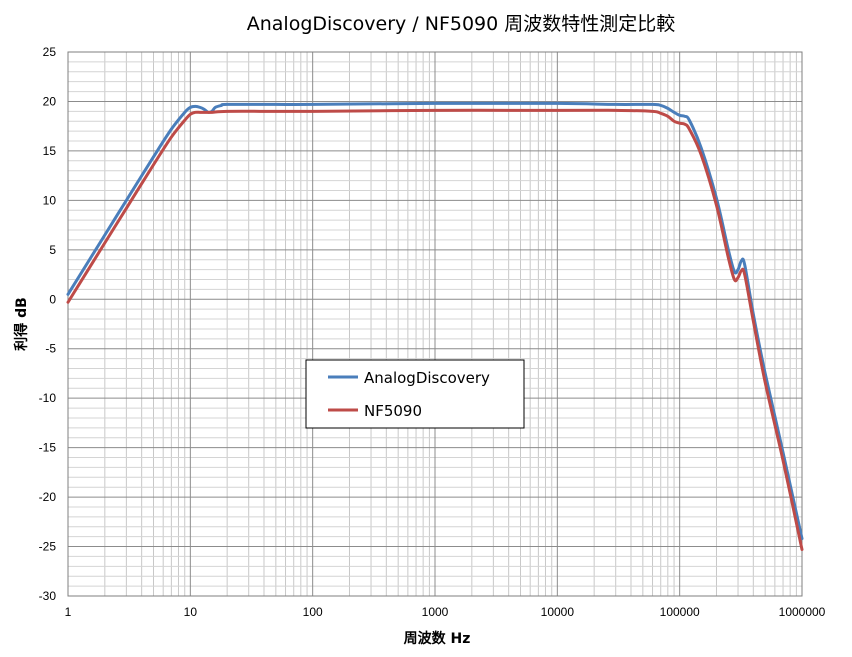 The image size is (852, 657). I want to click on x-tick-label: 10, so click(191, 612).